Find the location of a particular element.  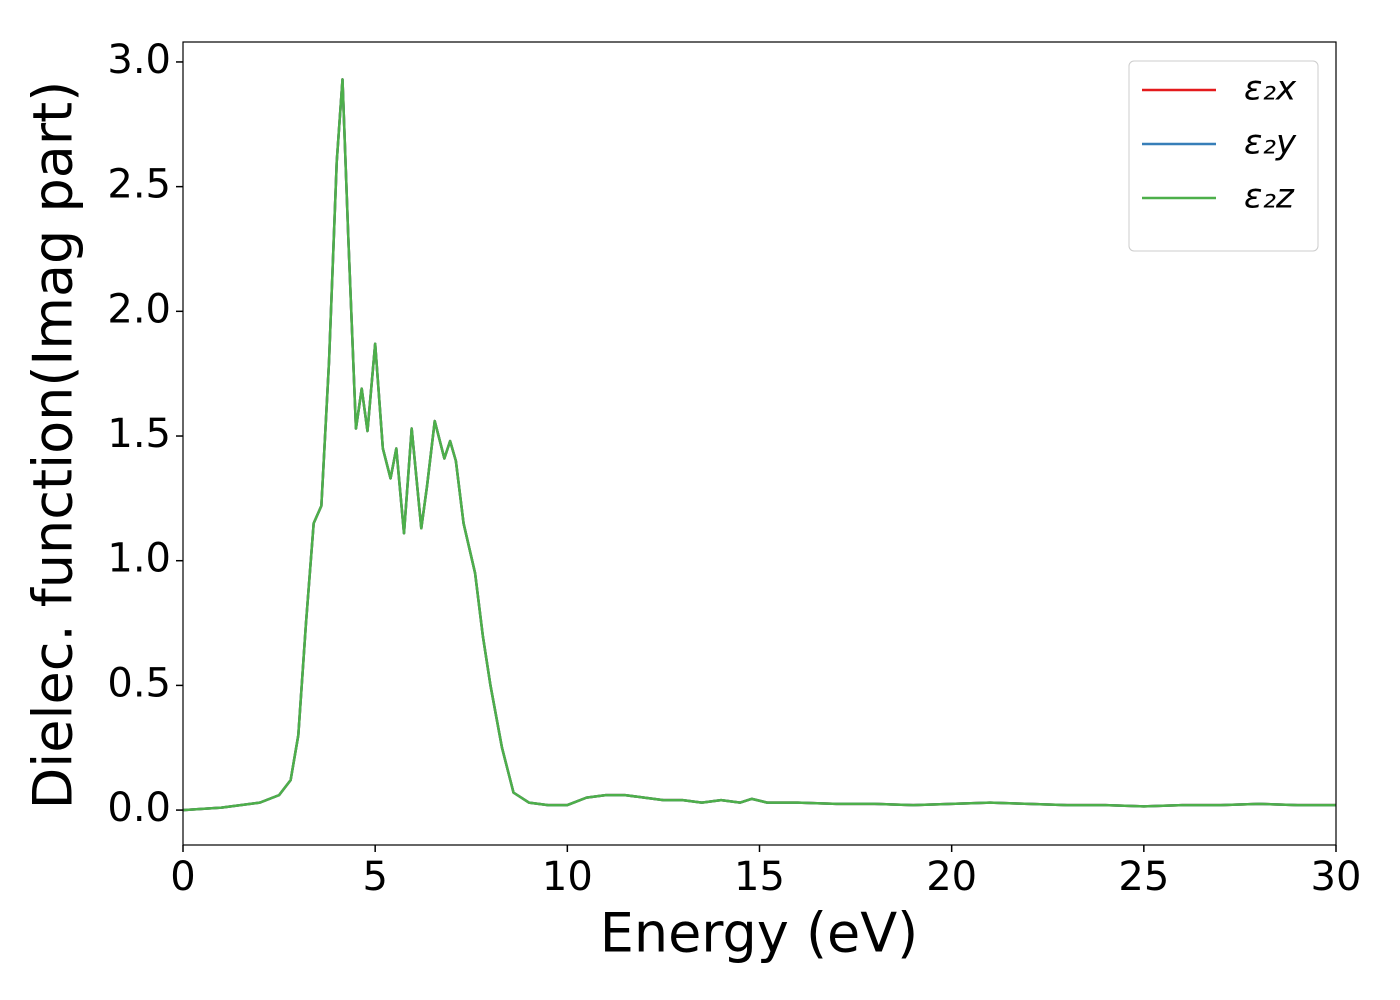

legend-label: ε₂y is located at coordinates (1270, 143).